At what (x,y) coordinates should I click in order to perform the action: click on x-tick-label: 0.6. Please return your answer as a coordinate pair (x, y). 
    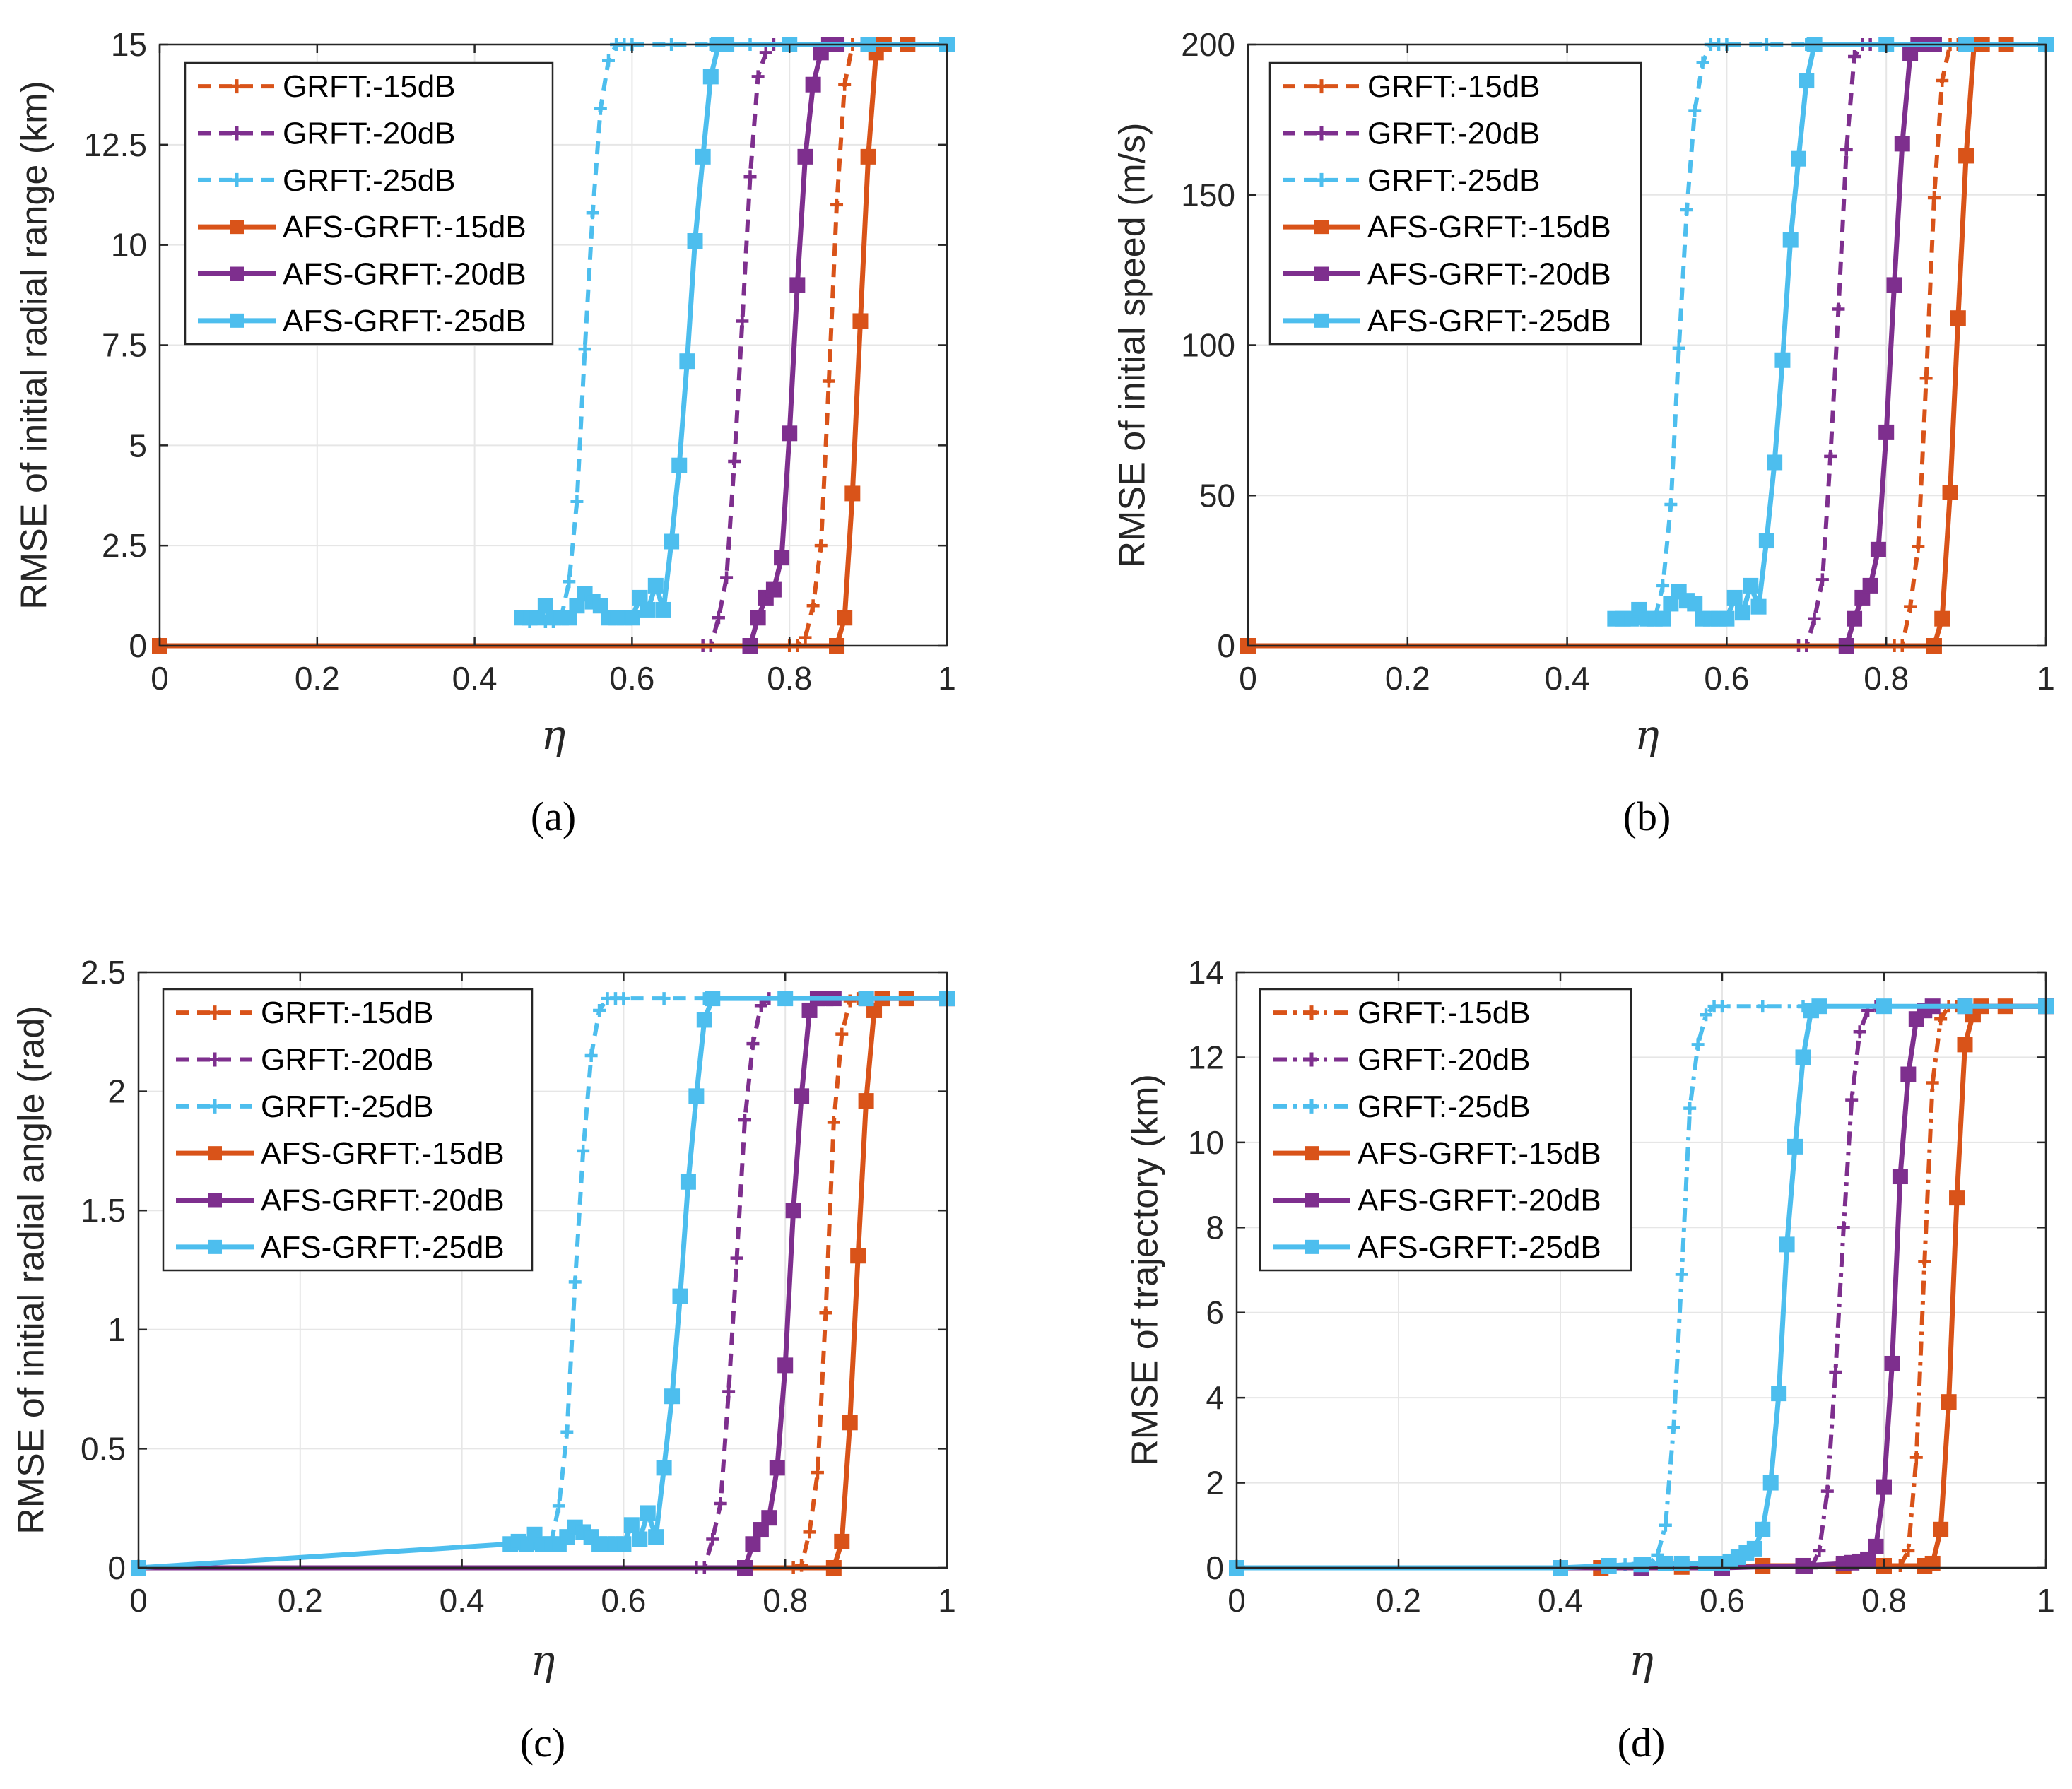
    Looking at the image, I should click on (631, 678).